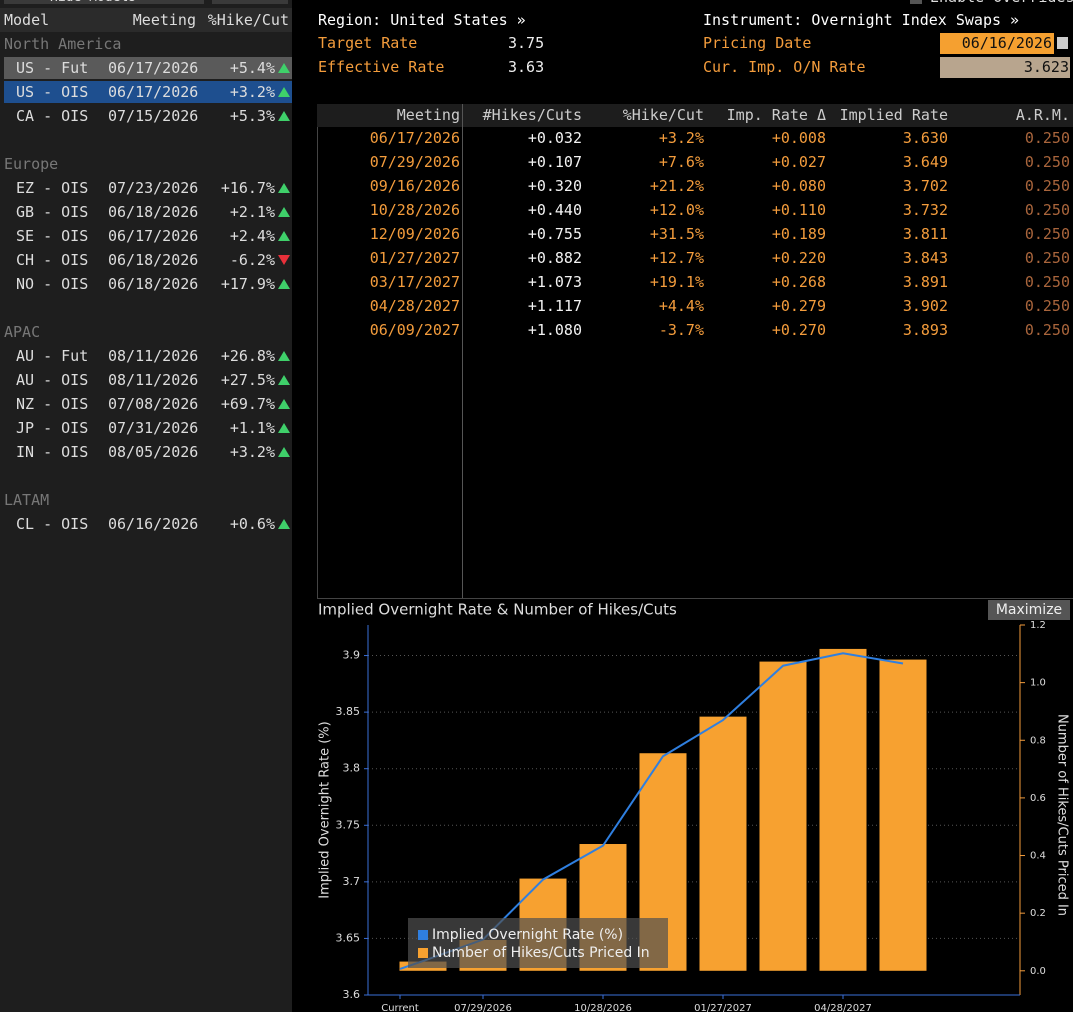 The image size is (1073, 1012). What do you see at coordinates (554, 306) in the screenshot?
I see `table-cell: +1.117` at bounding box center [554, 306].